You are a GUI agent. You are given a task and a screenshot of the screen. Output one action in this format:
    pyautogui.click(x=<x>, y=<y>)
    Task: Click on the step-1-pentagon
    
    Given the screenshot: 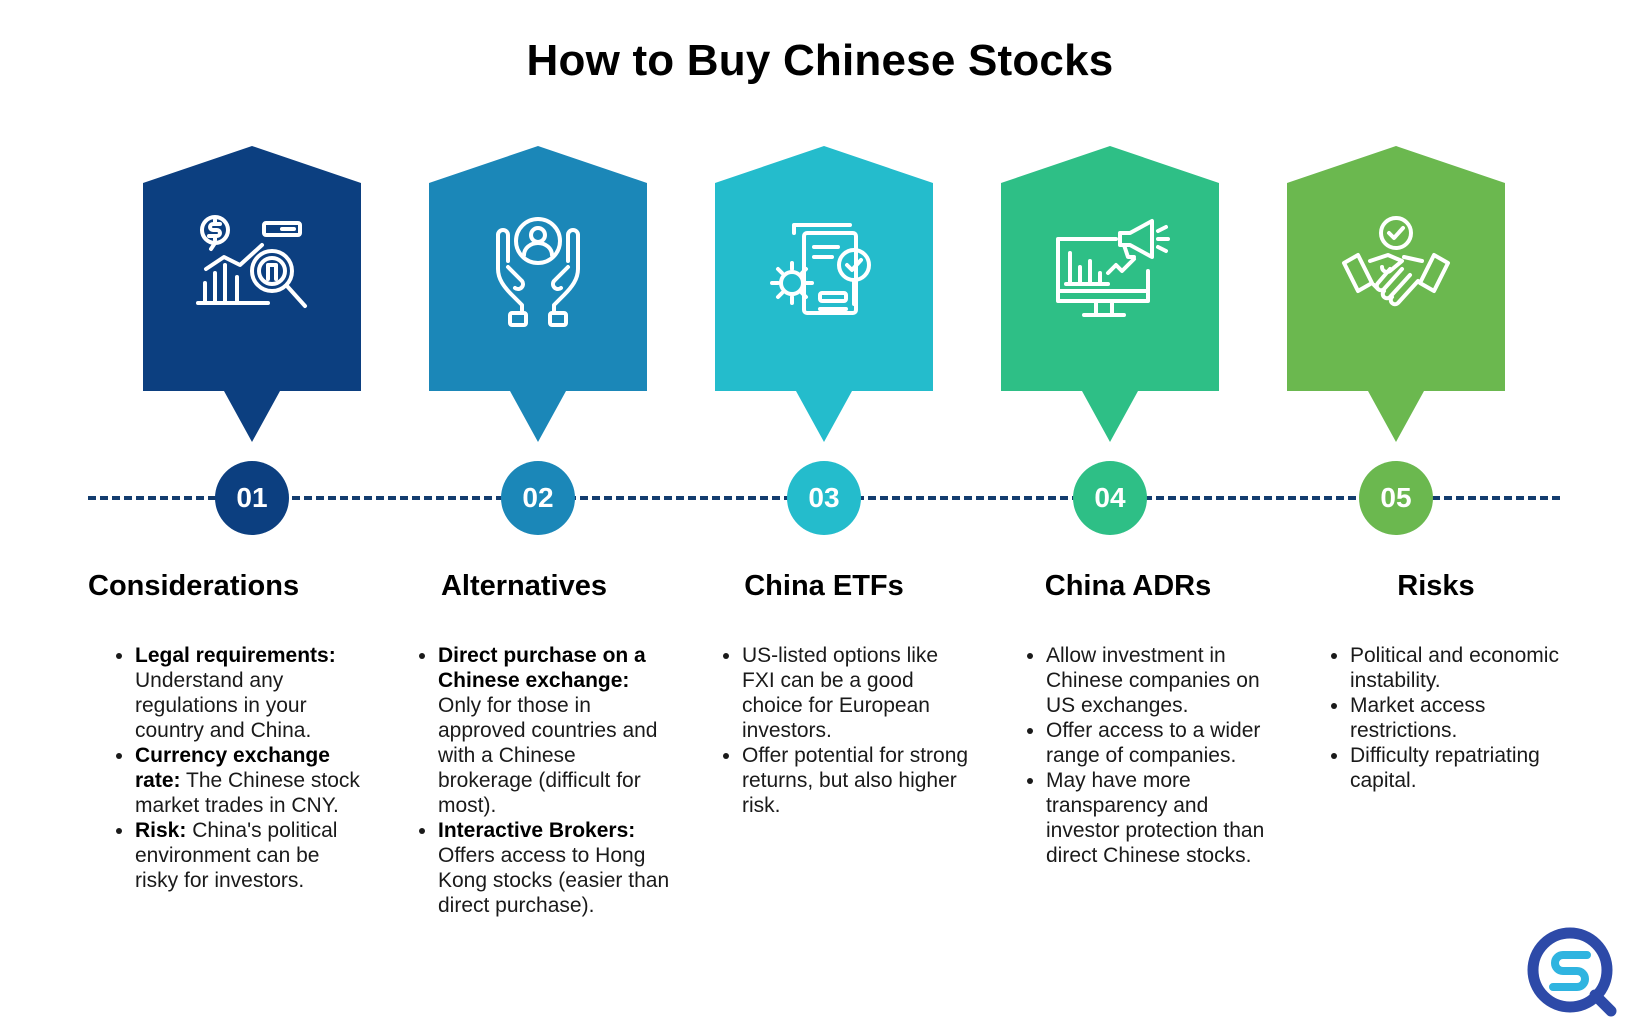 What is the action you would take?
    pyautogui.click(x=252, y=294)
    